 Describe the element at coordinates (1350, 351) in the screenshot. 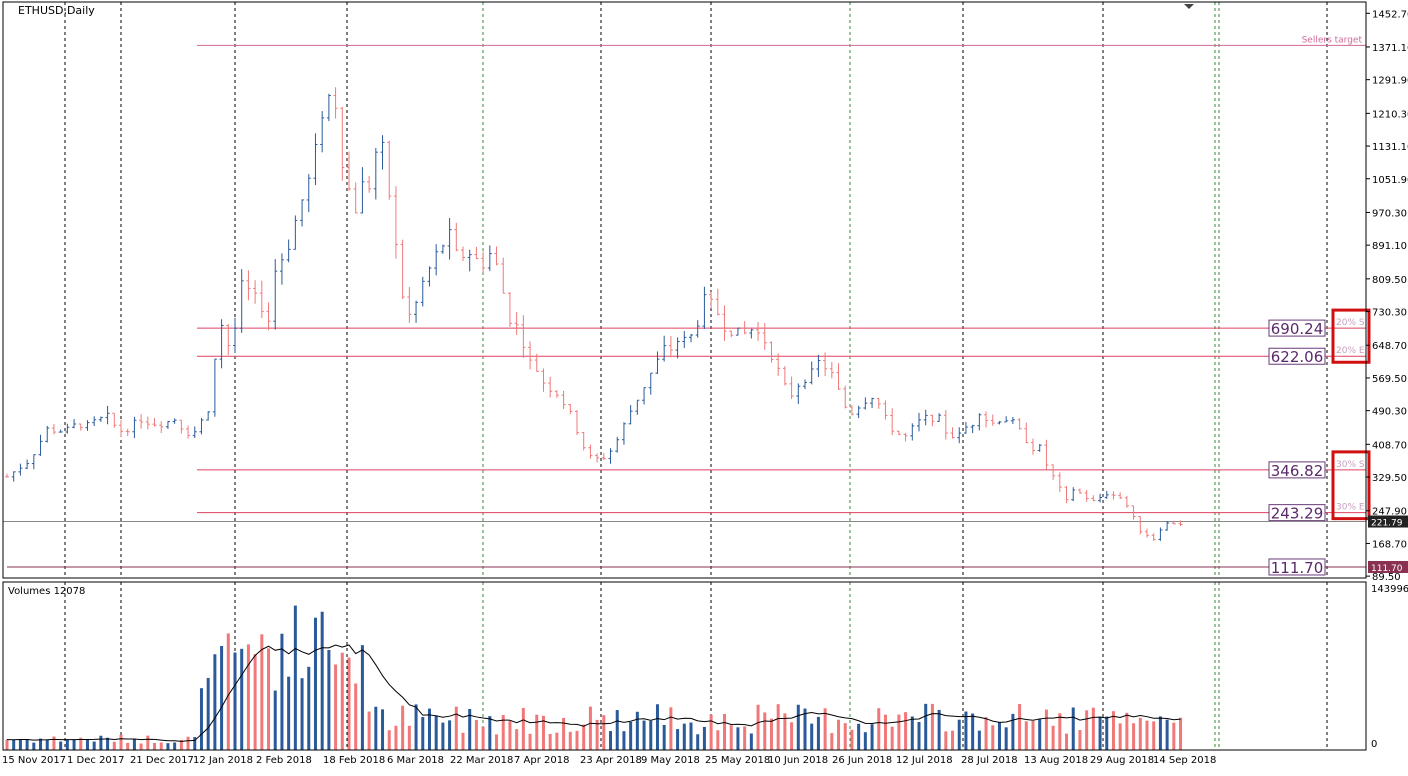

I see `level-tag: 20% E` at that location.